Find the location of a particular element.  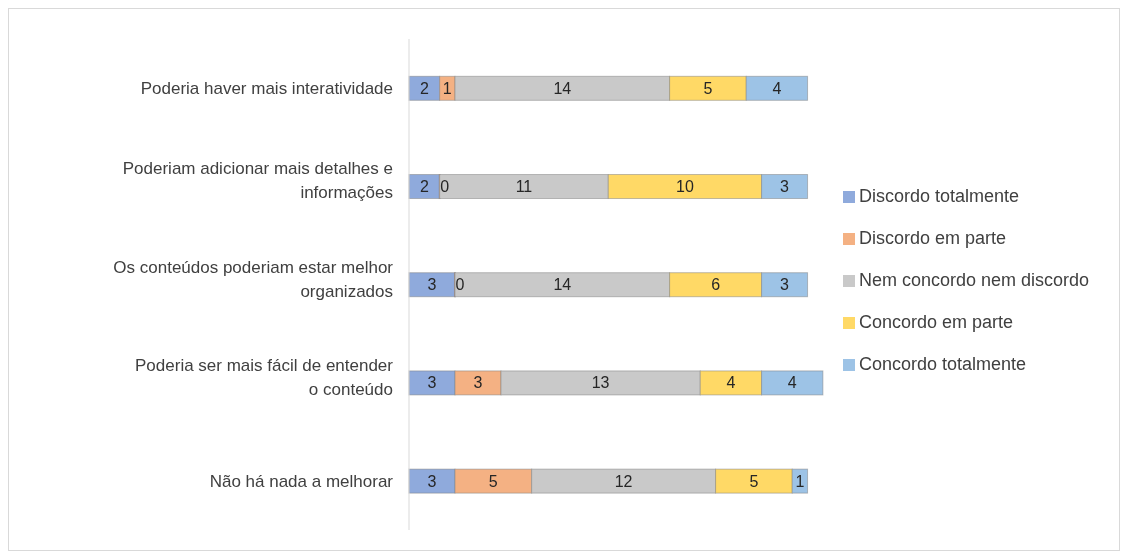

data-label: 6 is located at coordinates (716, 285).